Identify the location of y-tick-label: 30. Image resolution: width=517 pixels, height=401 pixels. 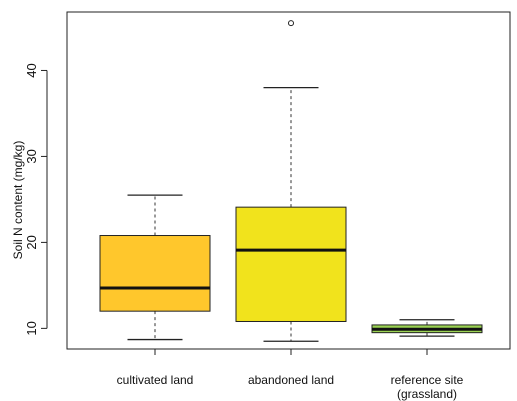
(31, 156).